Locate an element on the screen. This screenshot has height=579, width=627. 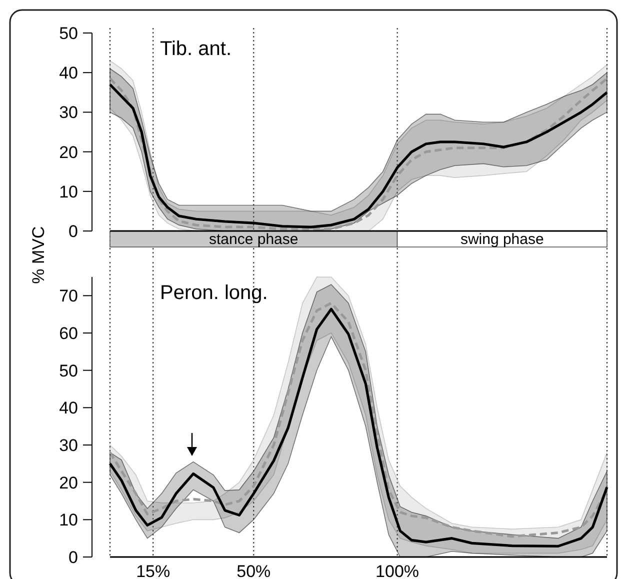
x-tick-label: 50% is located at coordinates (253, 570).